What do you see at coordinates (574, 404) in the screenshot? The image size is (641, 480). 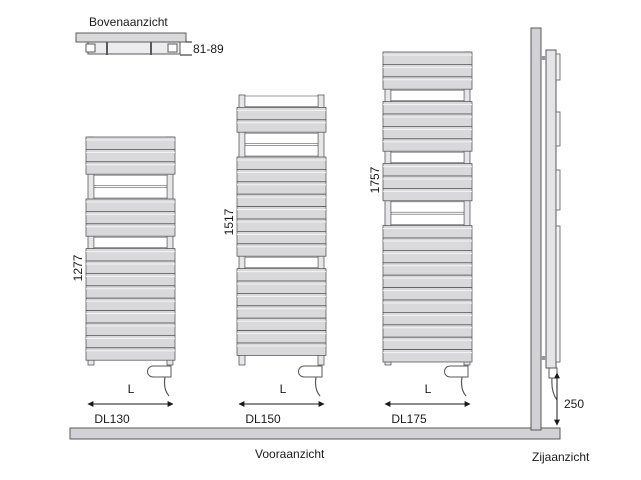 I see `side-view-height: 250` at bounding box center [574, 404].